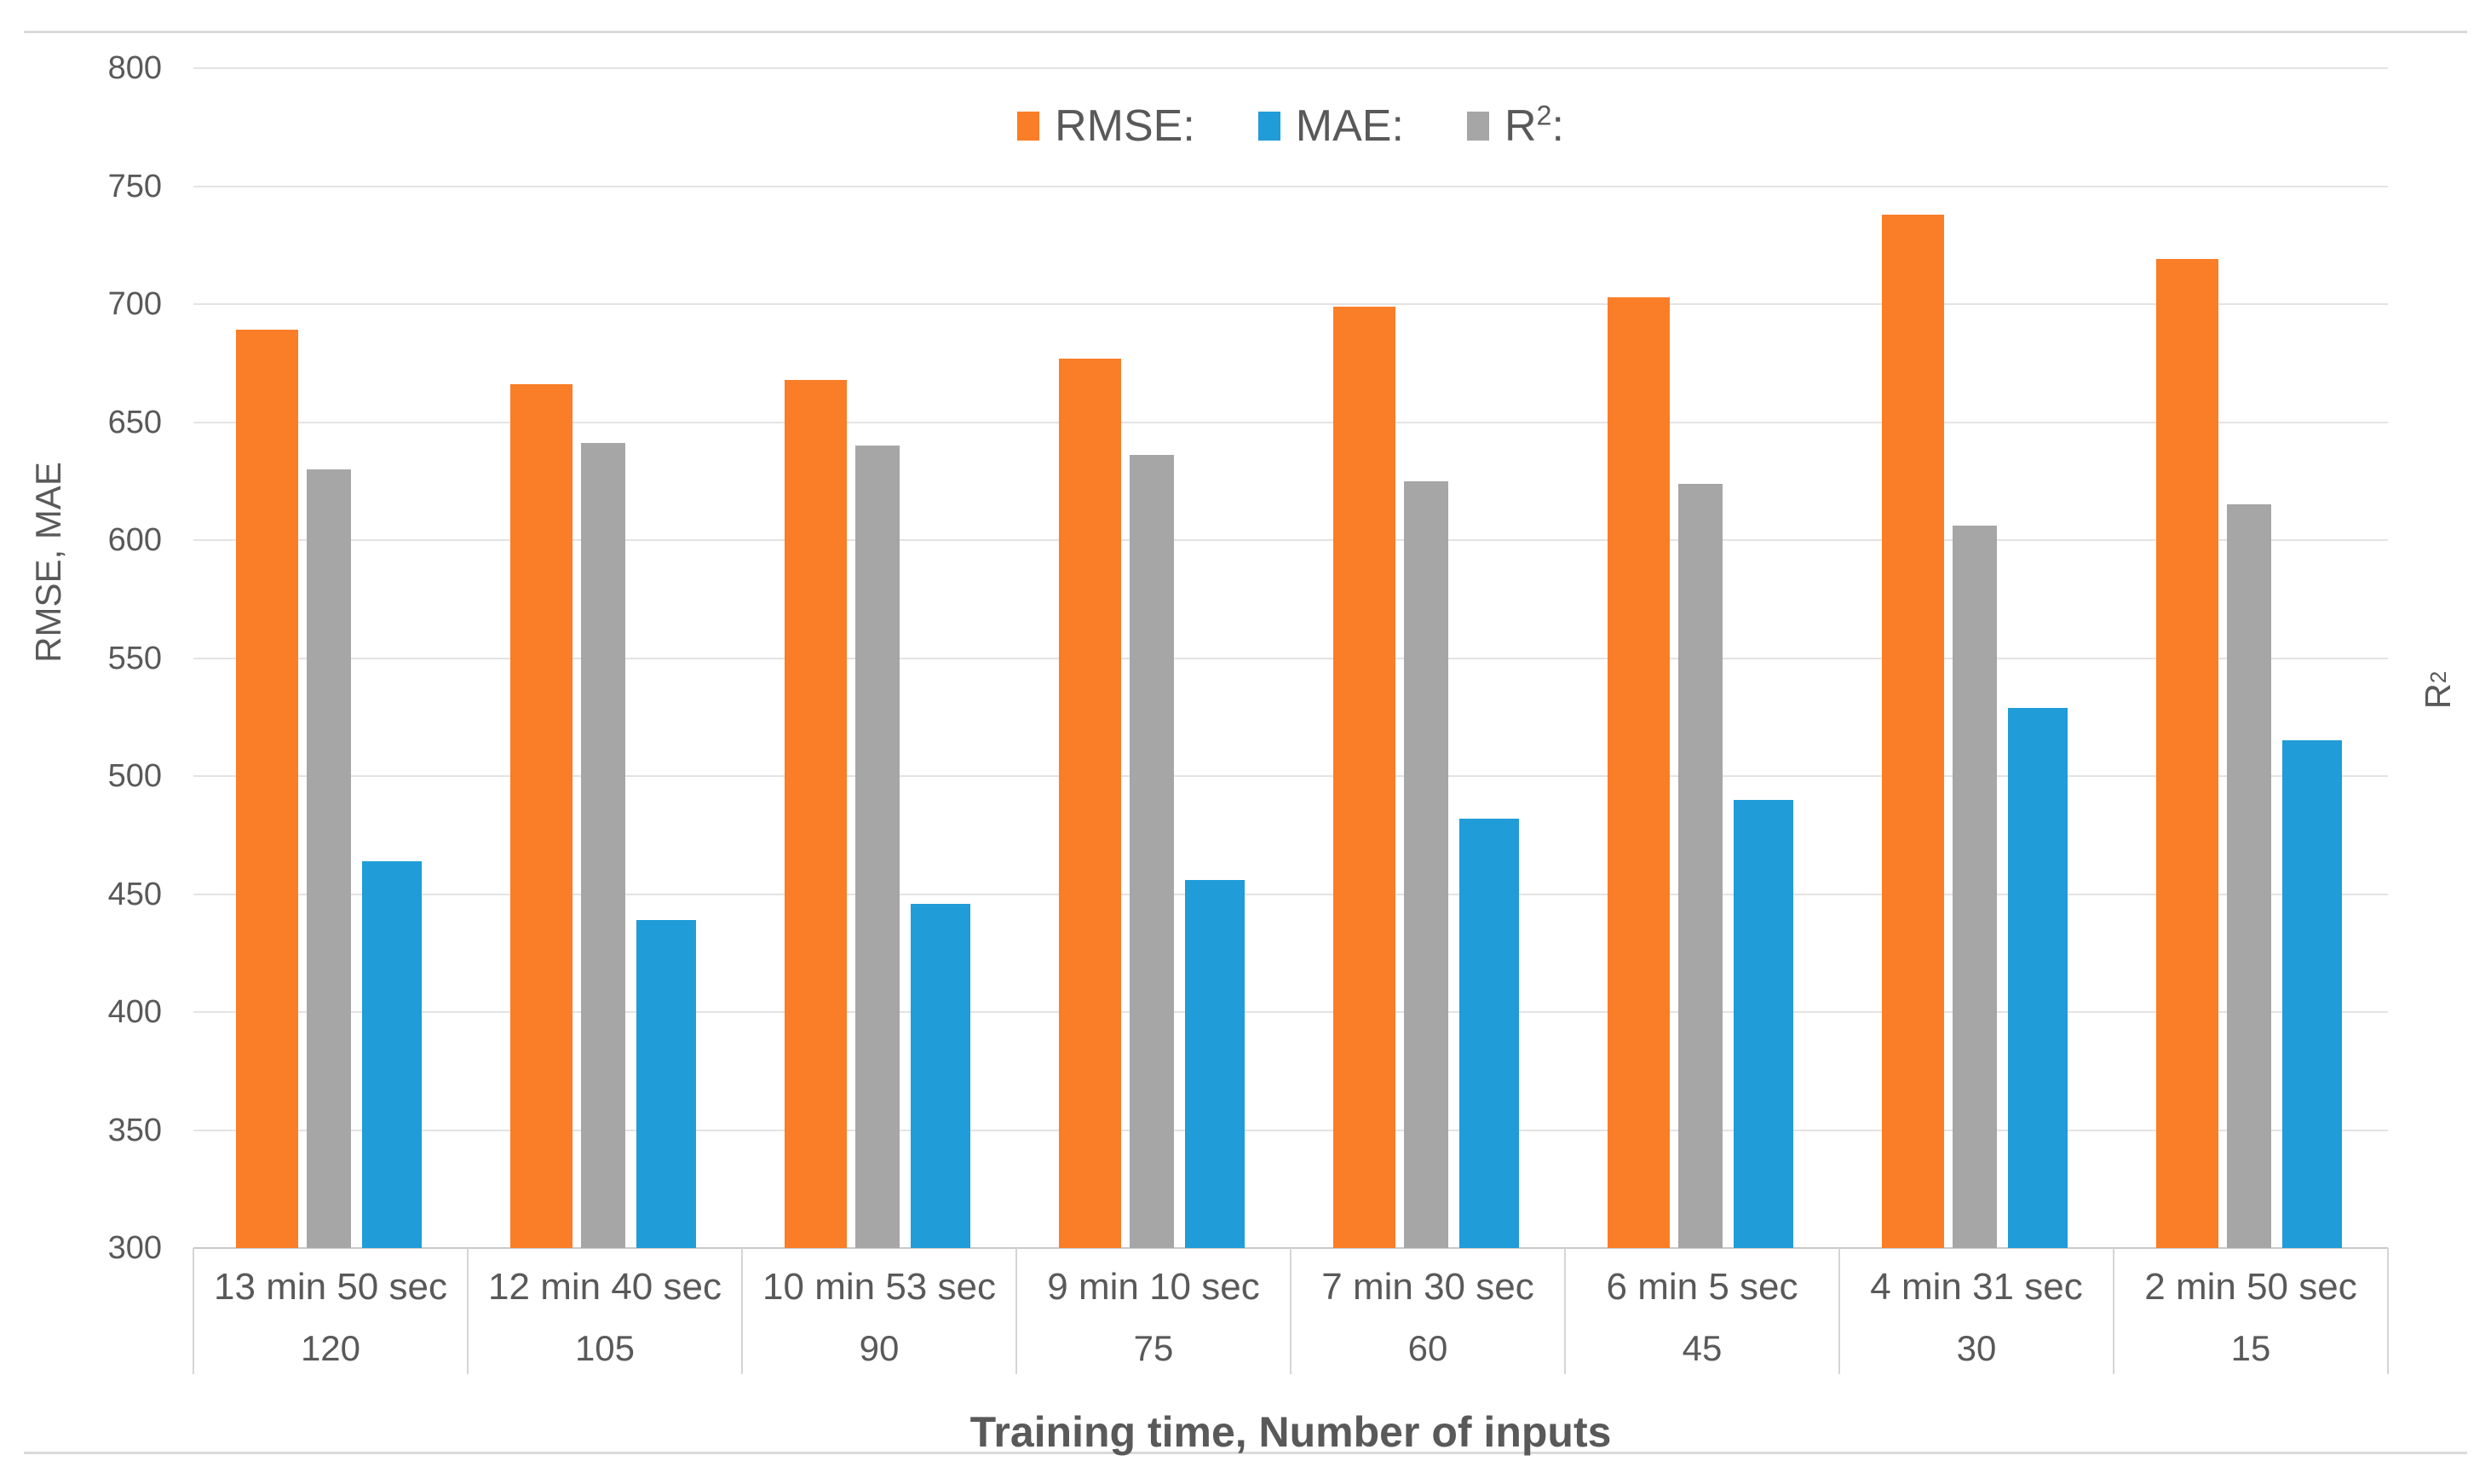 This screenshot has width=2491, height=1484. Describe the element at coordinates (2250, 1287) in the screenshot. I see `x-category-time-label: 2 min 50 sec` at that location.